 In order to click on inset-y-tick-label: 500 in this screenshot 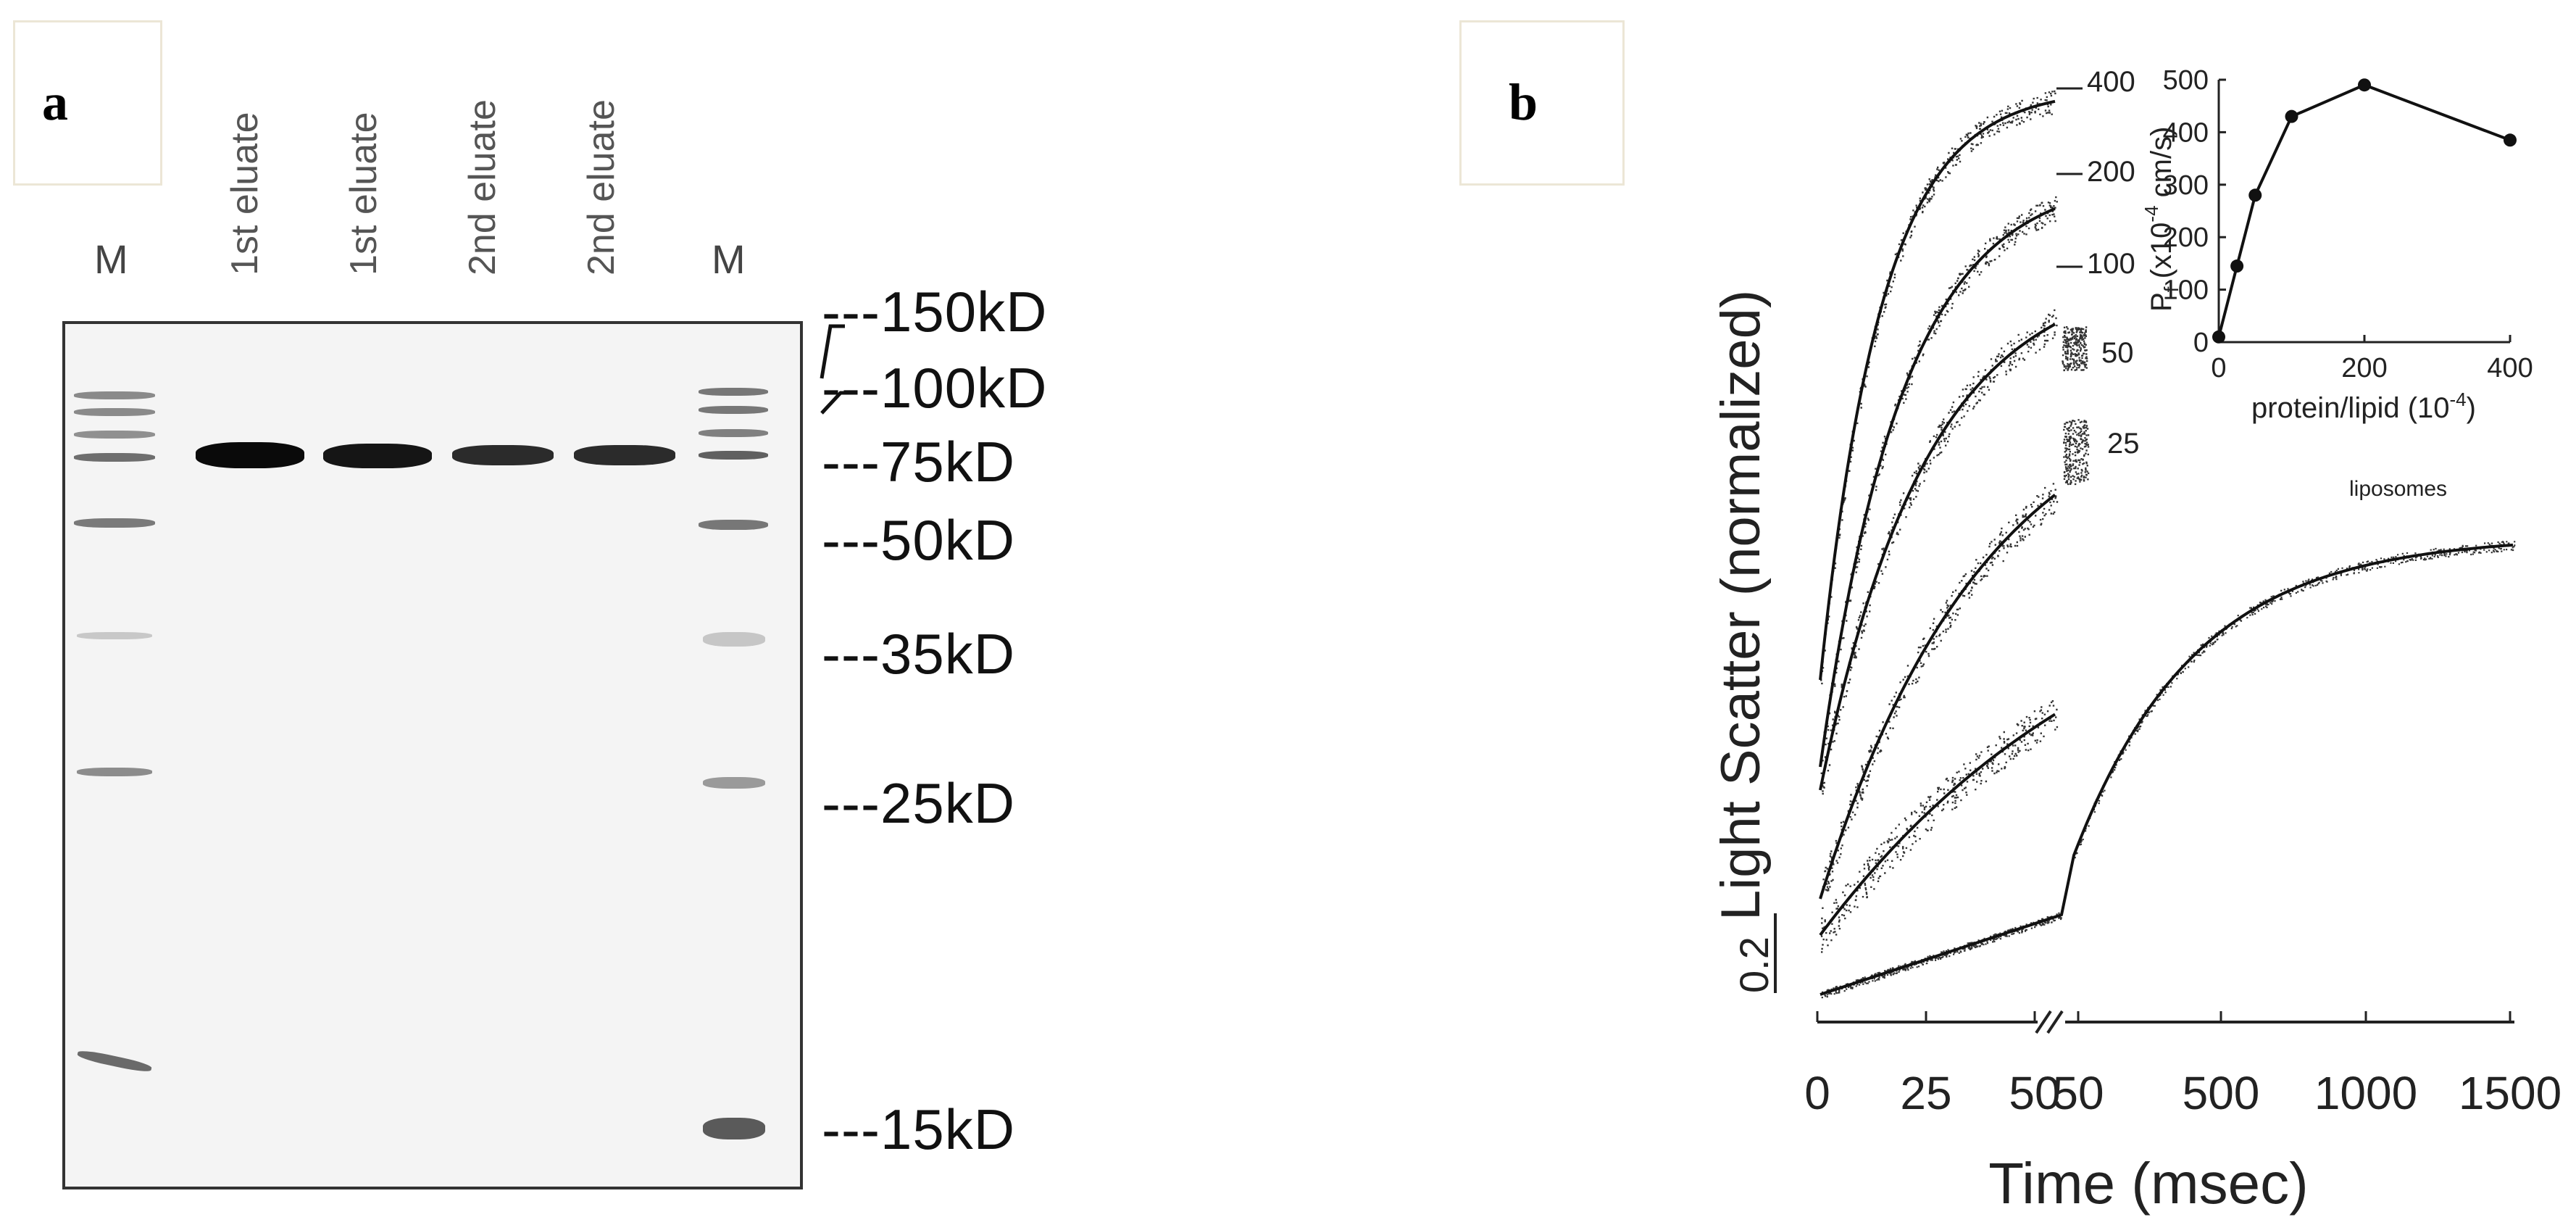, I will do `click(2186, 81)`.